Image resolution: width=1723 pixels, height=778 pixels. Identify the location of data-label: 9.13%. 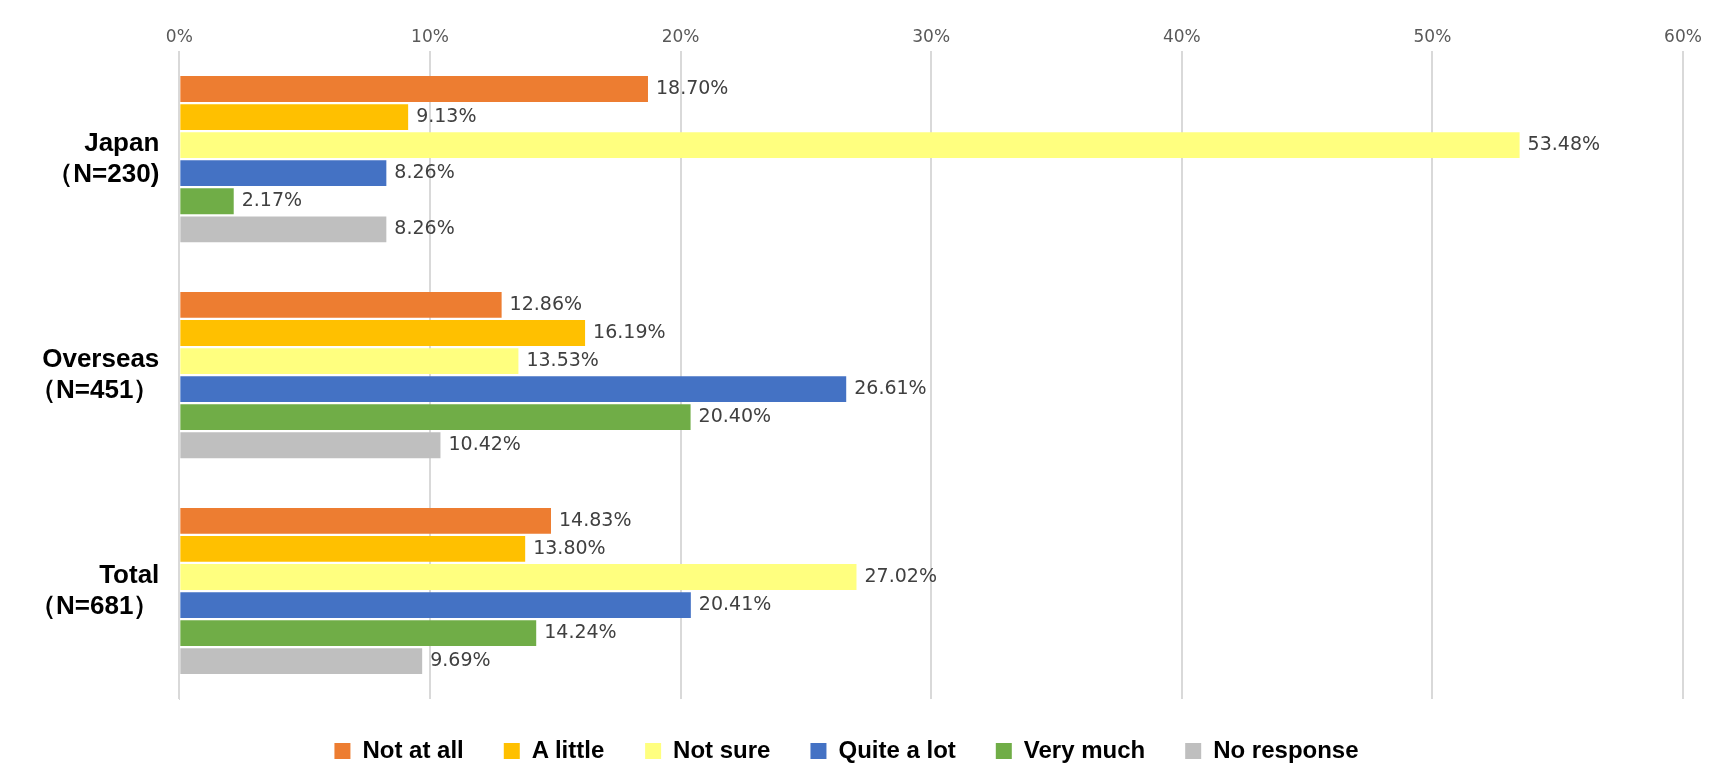
(446, 115).